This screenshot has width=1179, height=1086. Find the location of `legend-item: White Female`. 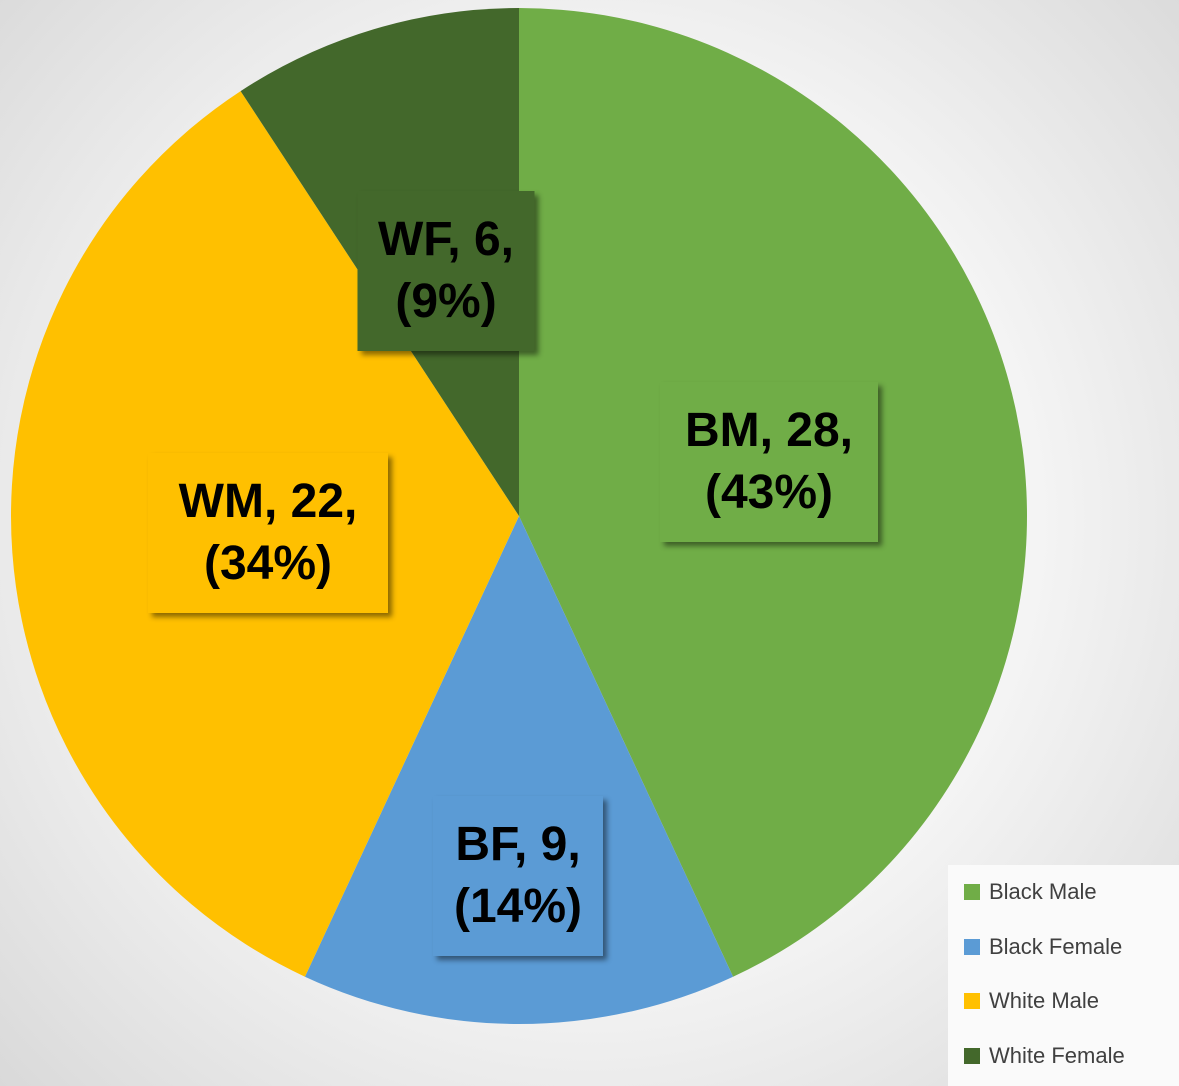

legend-item: White Female is located at coordinates (1044, 1056).